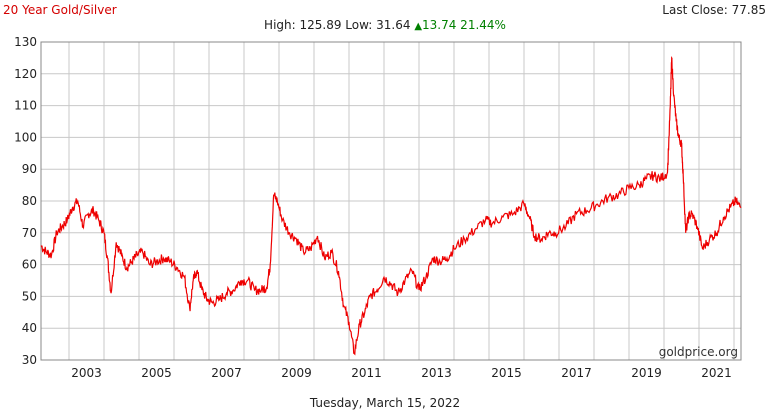  Describe the element at coordinates (25, 106) in the screenshot. I see `y-tick-label: 110` at that location.